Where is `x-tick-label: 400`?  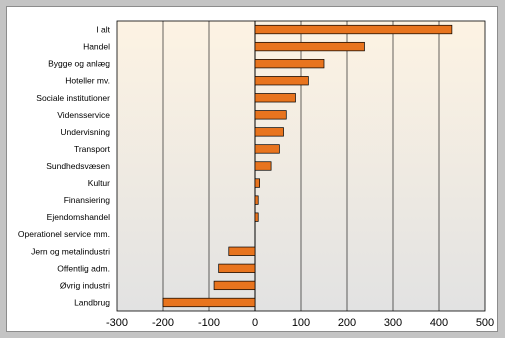 x-tick-label: 400 is located at coordinates (439, 323).